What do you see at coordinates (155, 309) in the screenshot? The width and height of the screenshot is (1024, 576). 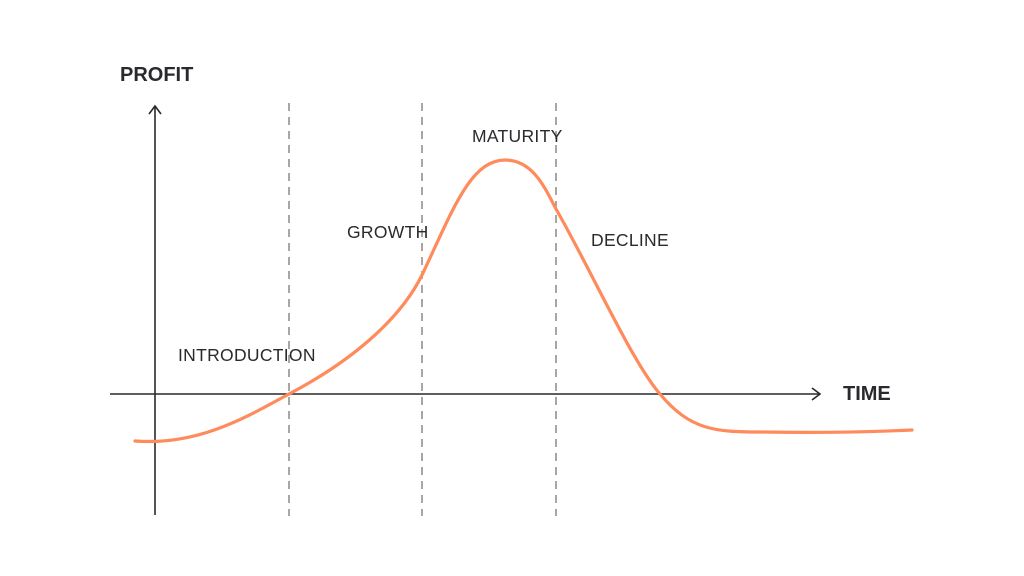 I see `y-axis` at bounding box center [155, 309].